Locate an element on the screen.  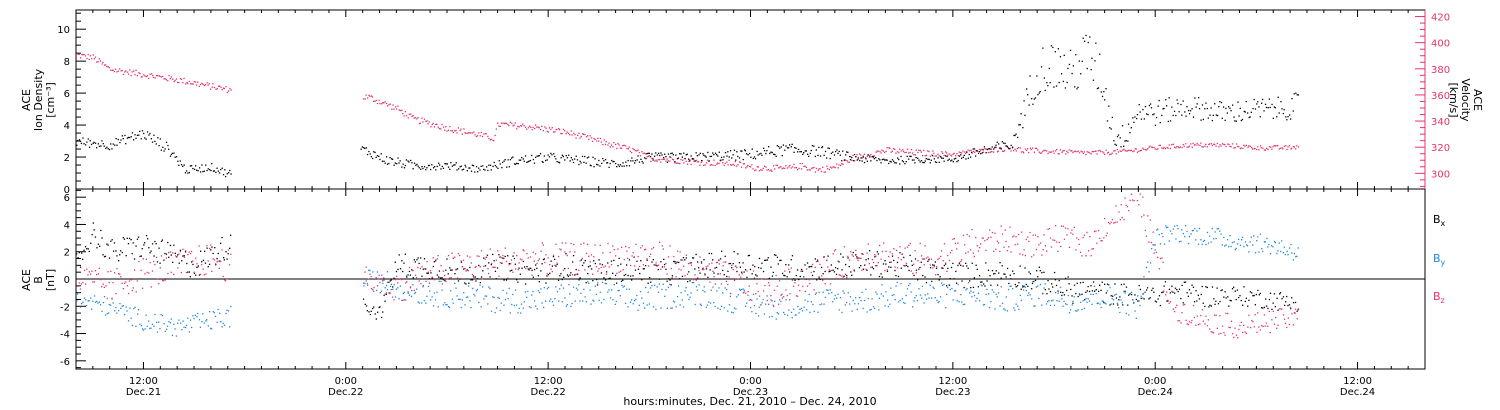
legend-bz: Bz is located at coordinates (1439, 297).